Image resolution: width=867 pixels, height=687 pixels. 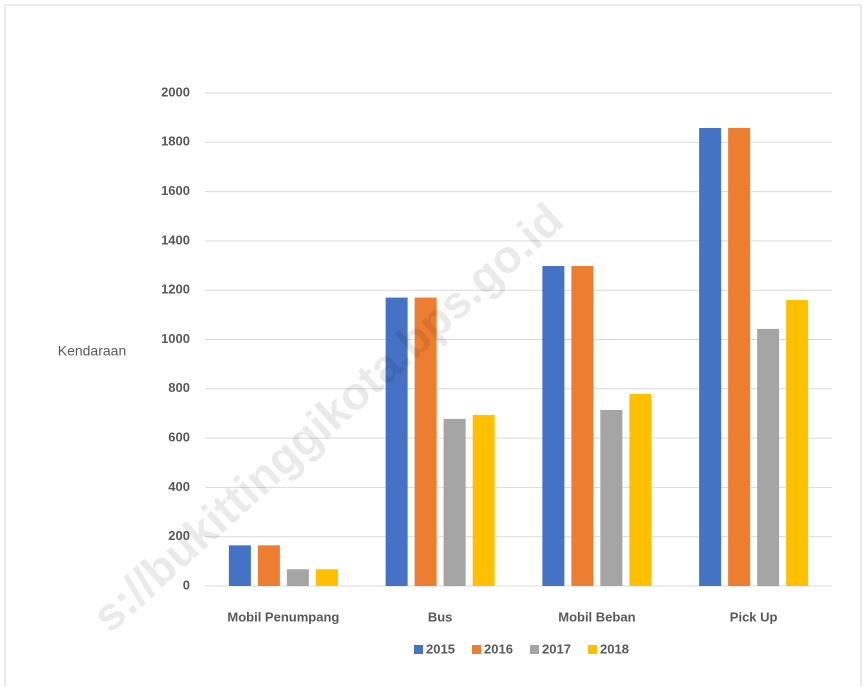 I want to click on y-tick-label: 800, so click(x=179, y=387).